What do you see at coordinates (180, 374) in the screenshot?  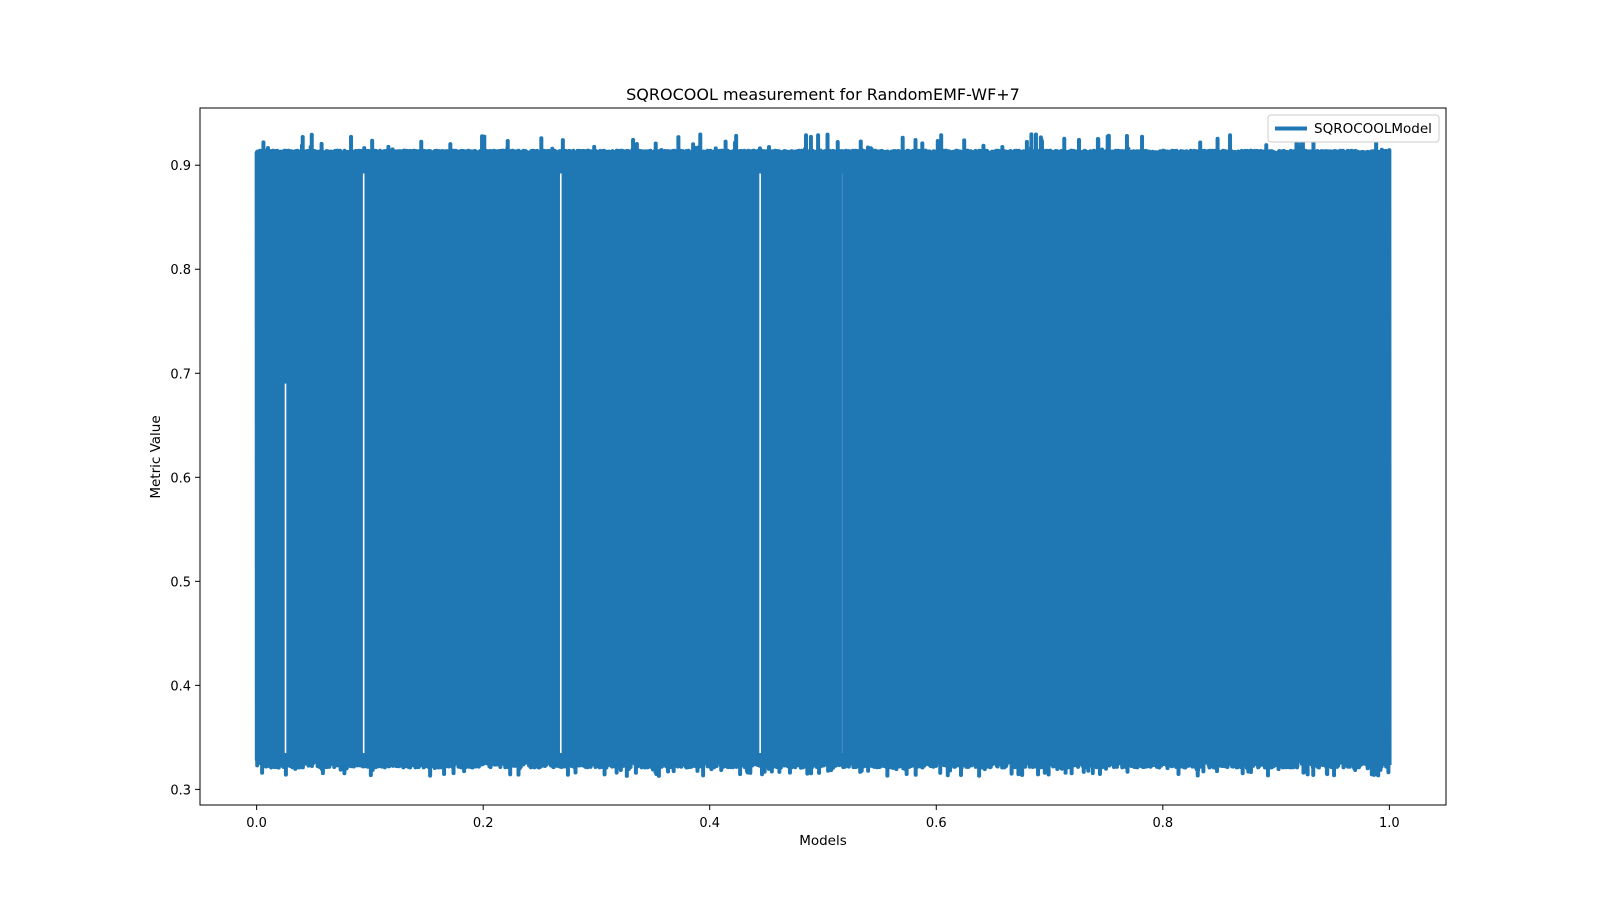 I see `y-tick-label: 0.7` at bounding box center [180, 374].